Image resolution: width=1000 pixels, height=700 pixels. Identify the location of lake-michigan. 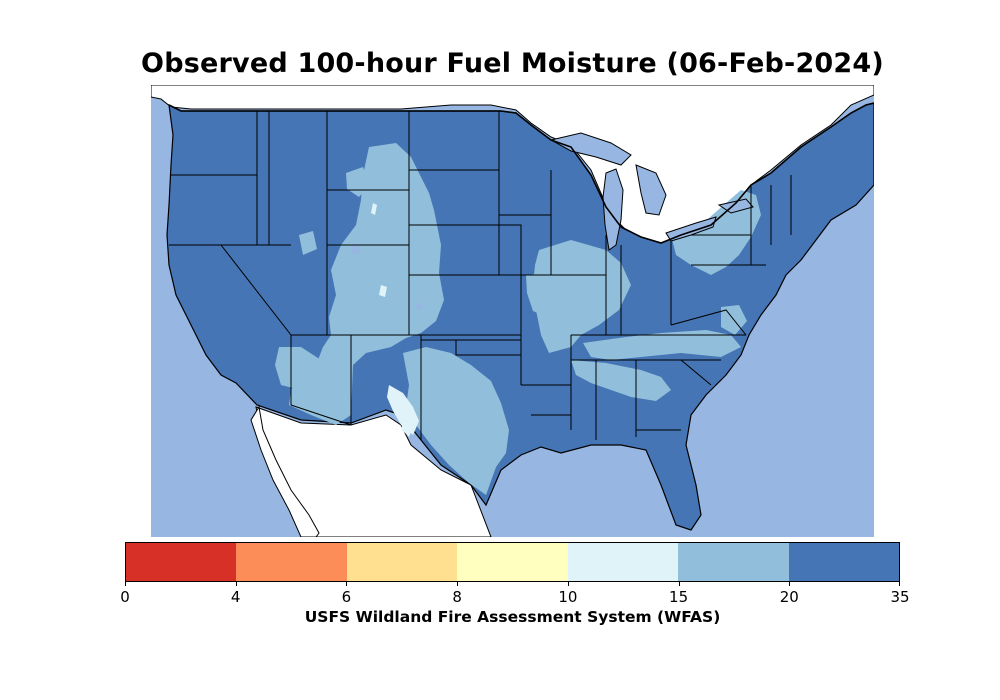
(613, 209).